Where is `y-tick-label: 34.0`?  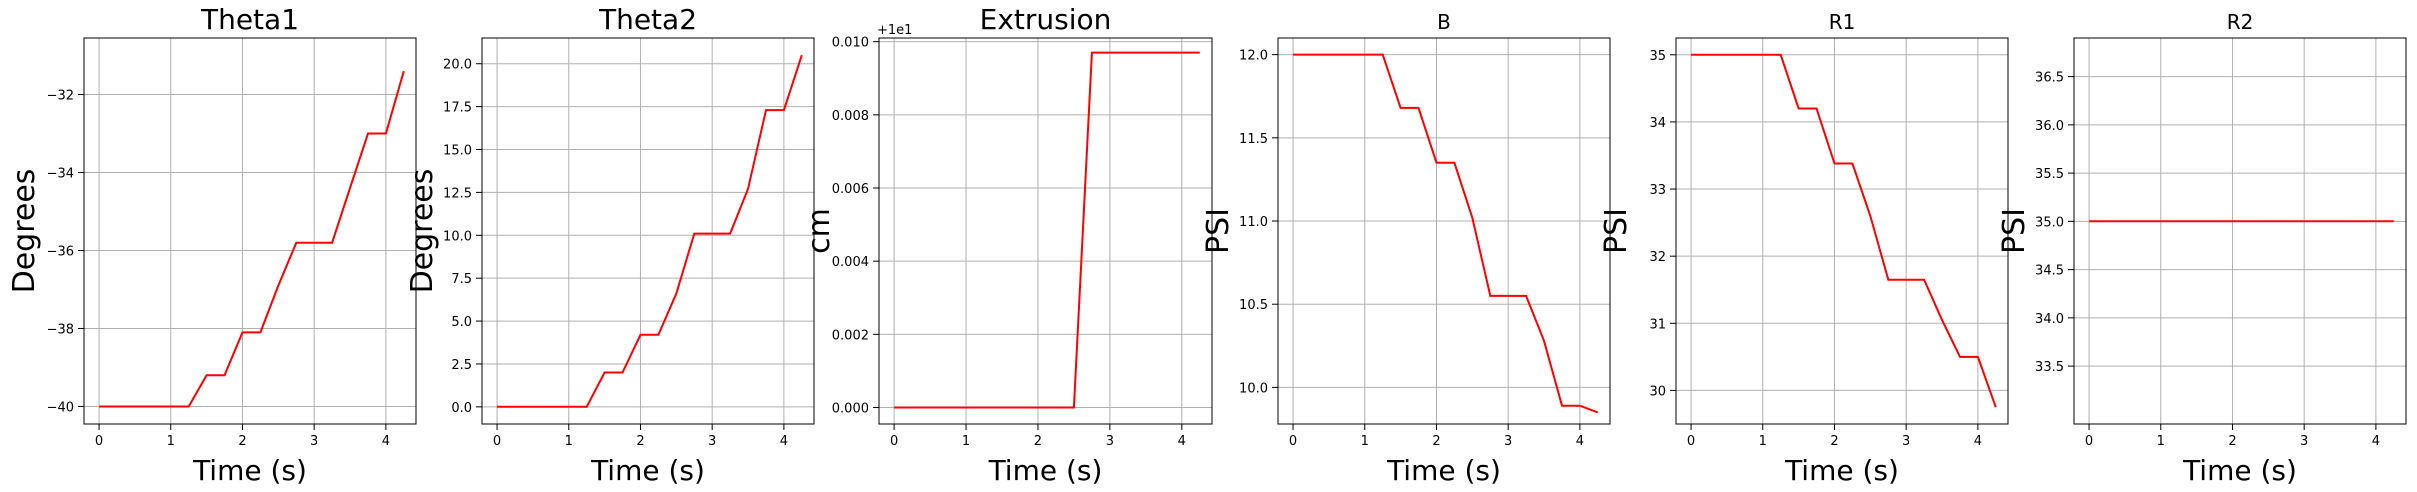
y-tick-label: 34.0 is located at coordinates (2049, 319).